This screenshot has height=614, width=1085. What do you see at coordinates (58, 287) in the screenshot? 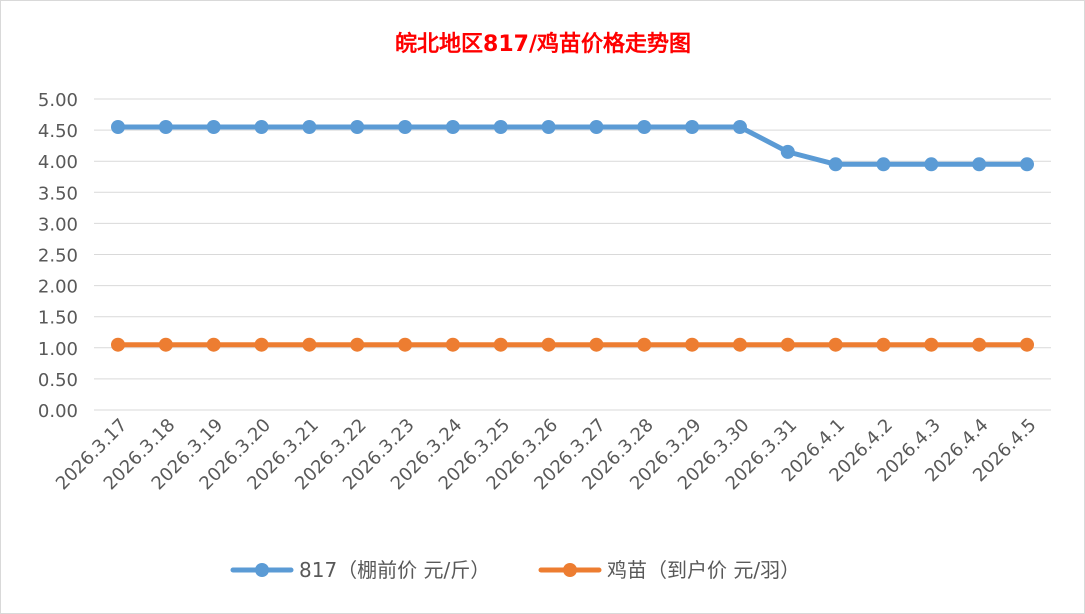
I see `y-tick-label: 2.00` at bounding box center [58, 287].